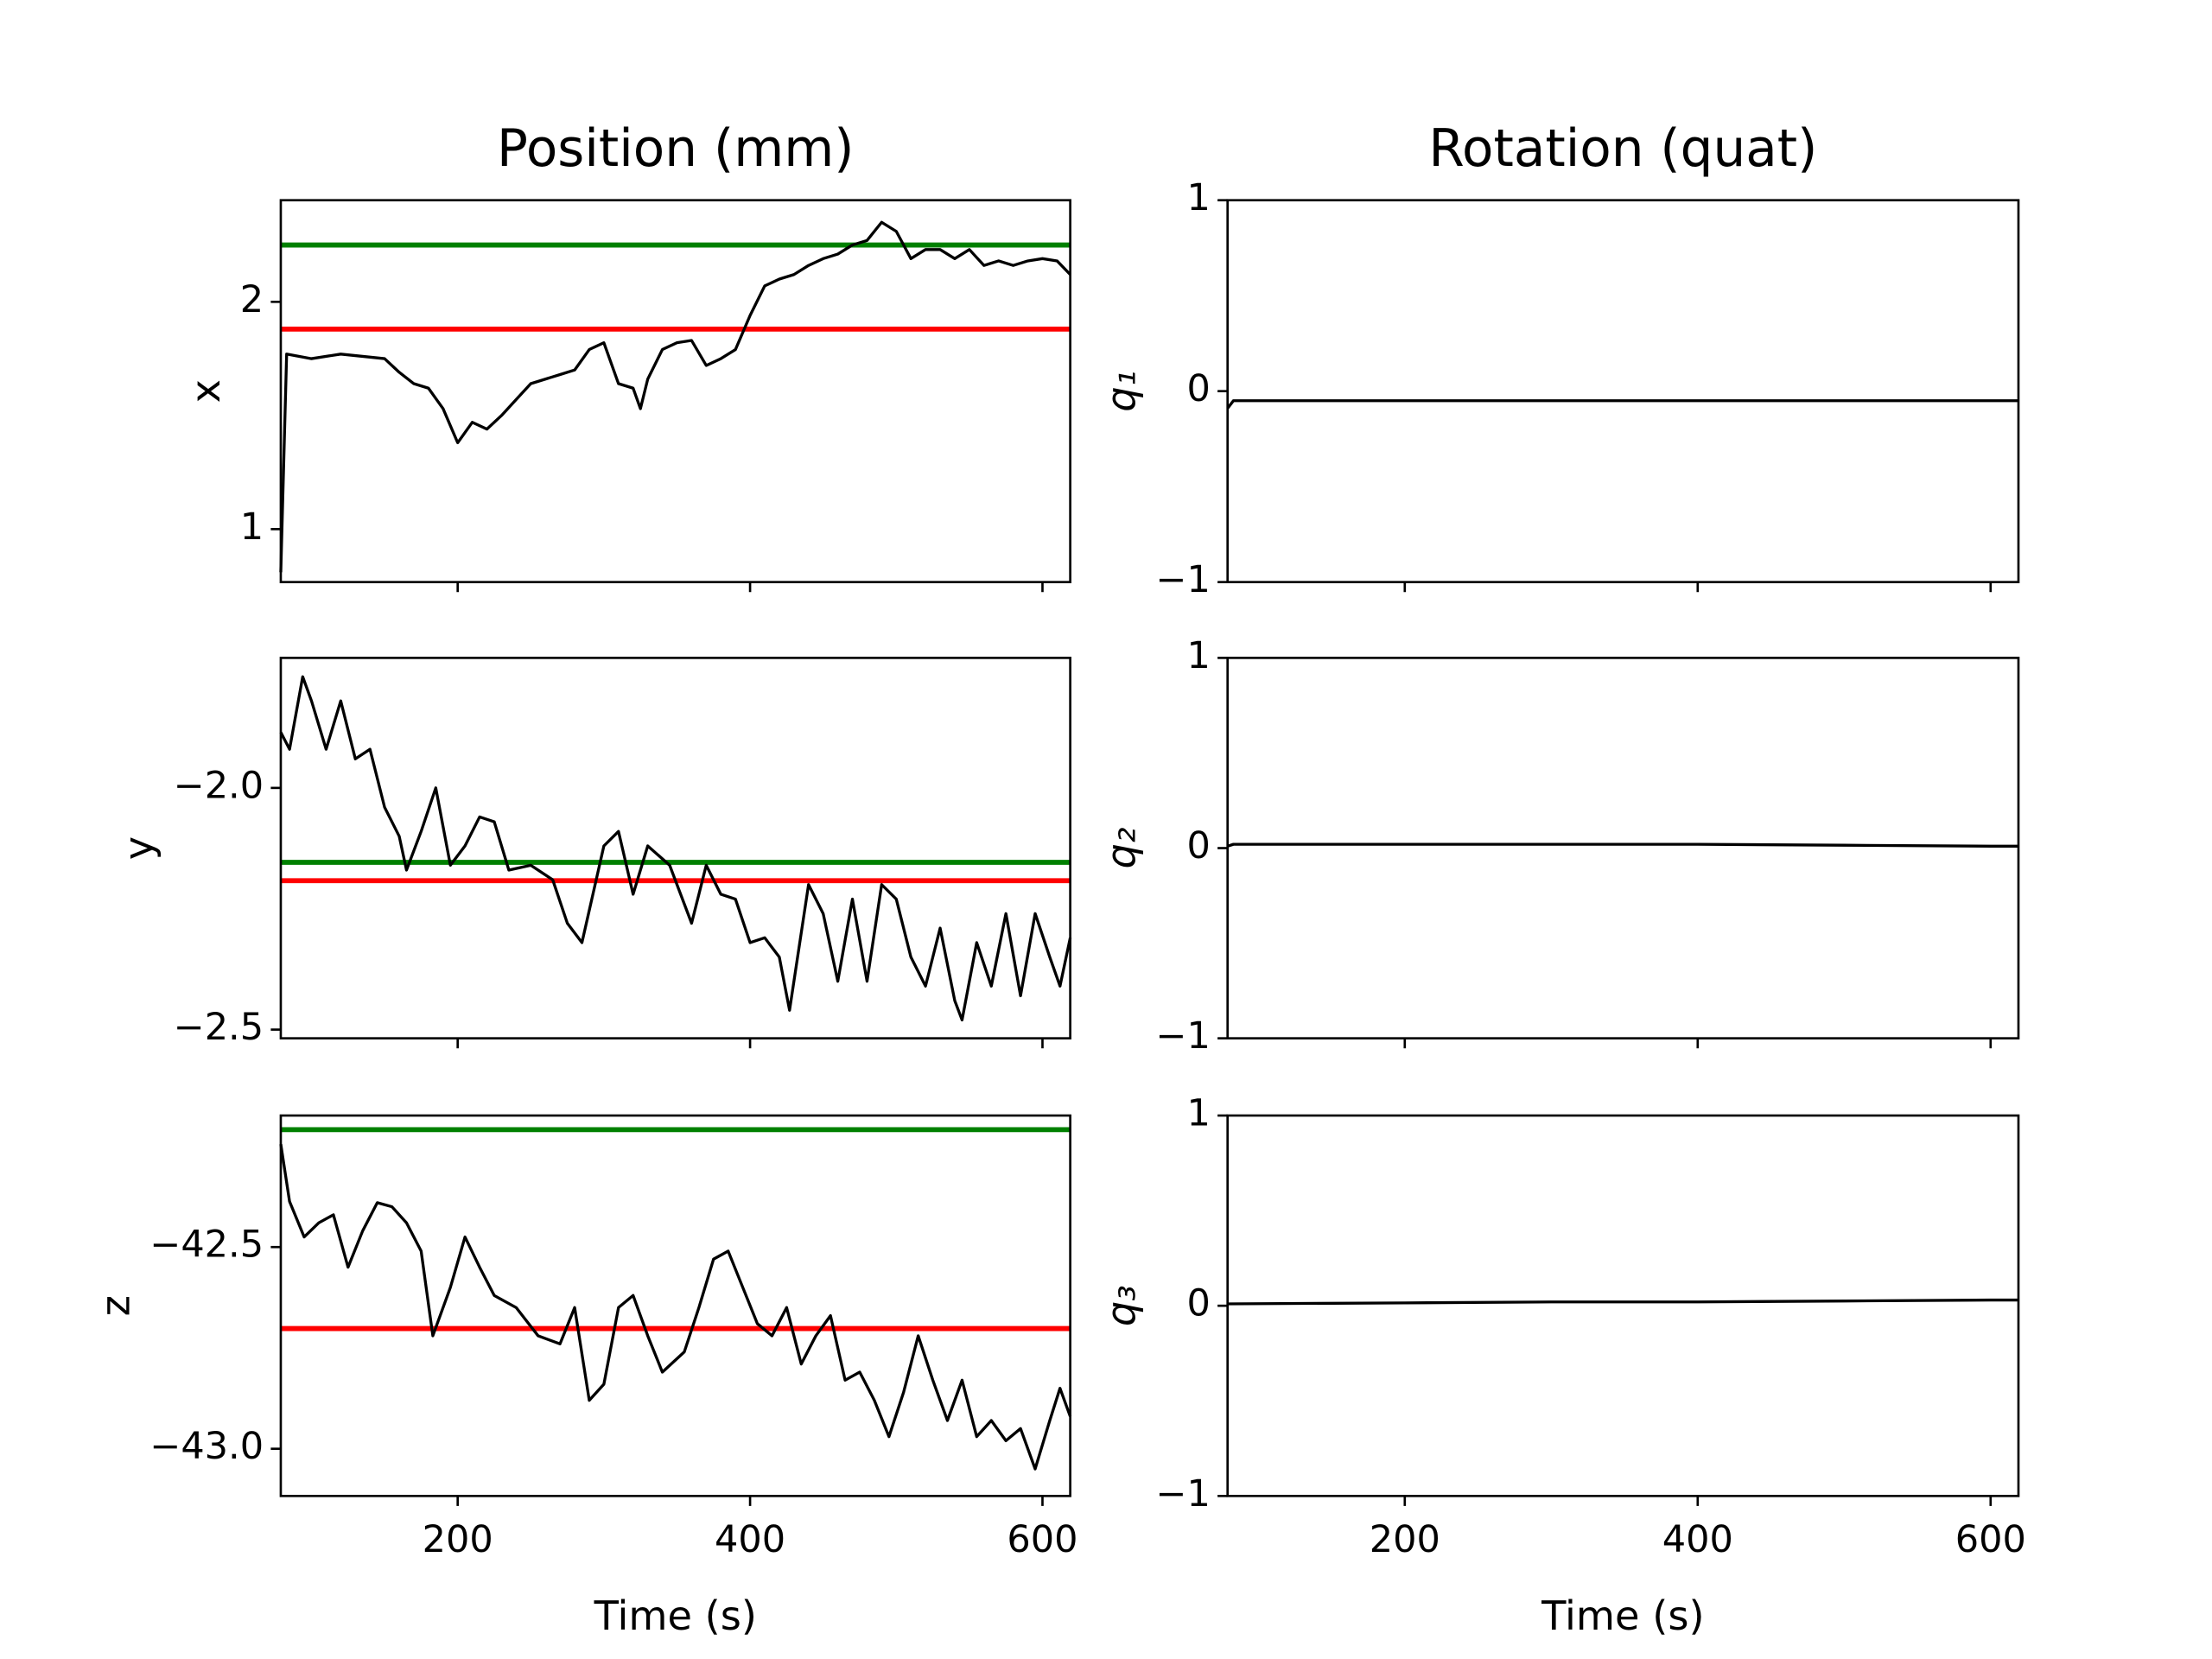 The height and width of the screenshot is (1659, 2212). I want to click on y-axis-label: x, so click(205, 391).